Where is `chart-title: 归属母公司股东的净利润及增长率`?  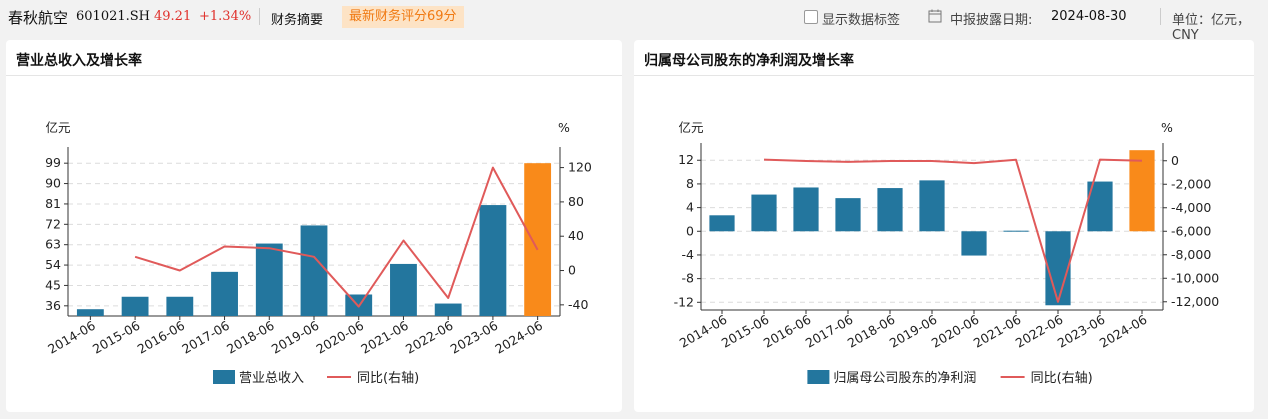 chart-title: 归属母公司股东的净利润及增长率 is located at coordinates (749, 61).